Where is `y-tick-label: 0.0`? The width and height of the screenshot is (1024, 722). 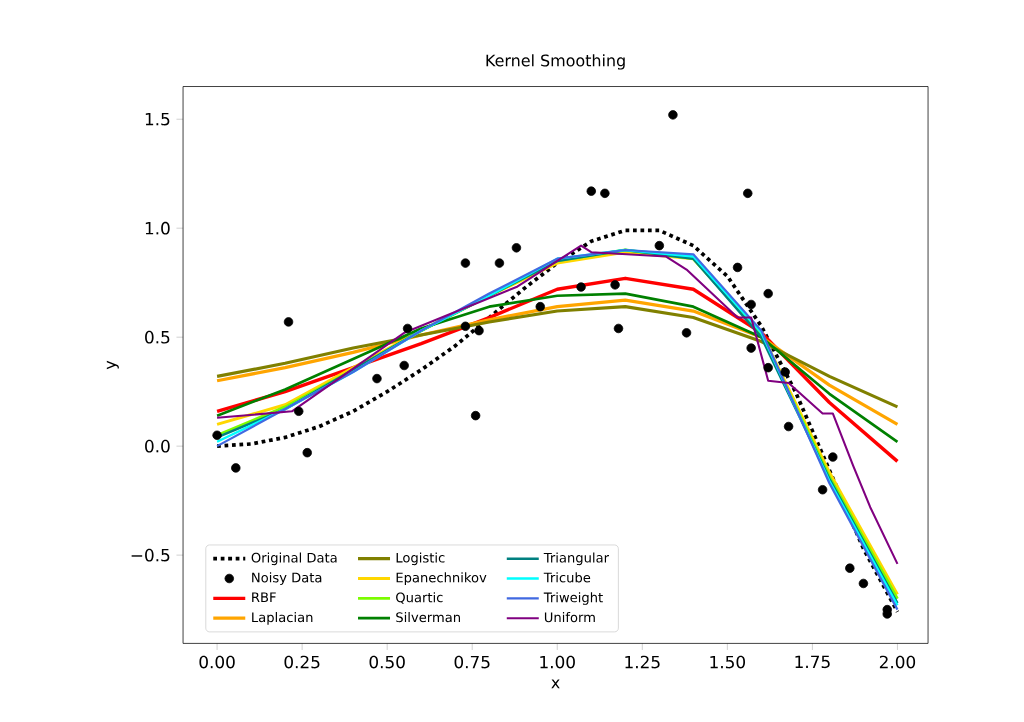 y-tick-label: 0.0 is located at coordinates (157, 446).